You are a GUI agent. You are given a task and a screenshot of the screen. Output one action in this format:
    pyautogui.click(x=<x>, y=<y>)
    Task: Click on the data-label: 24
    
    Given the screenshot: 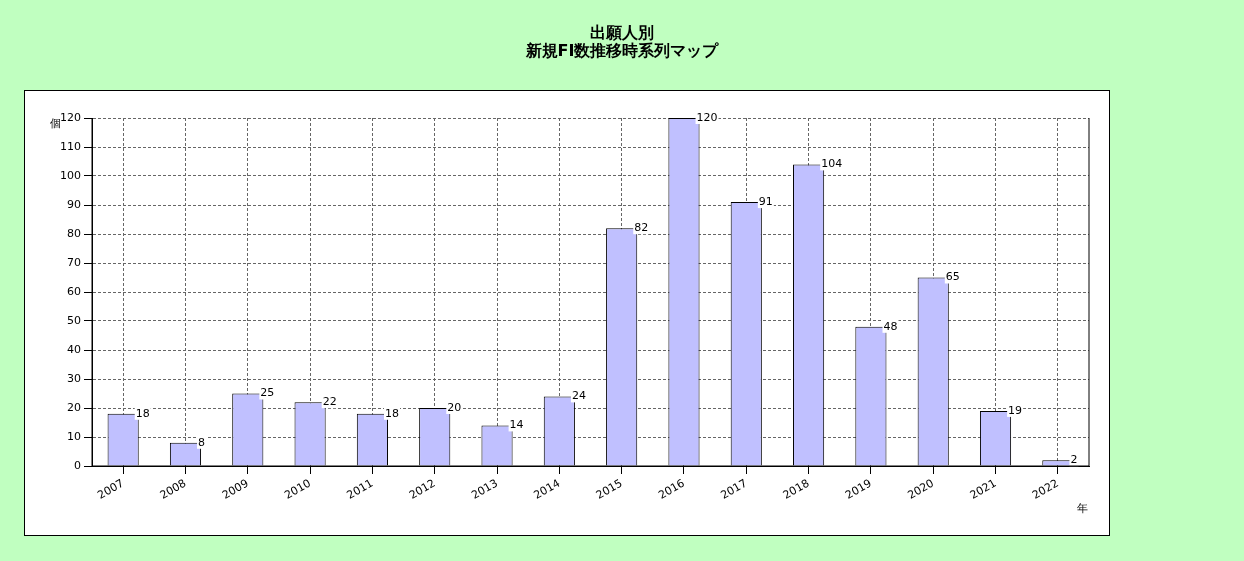 What is the action you would take?
    pyautogui.click(x=578, y=396)
    